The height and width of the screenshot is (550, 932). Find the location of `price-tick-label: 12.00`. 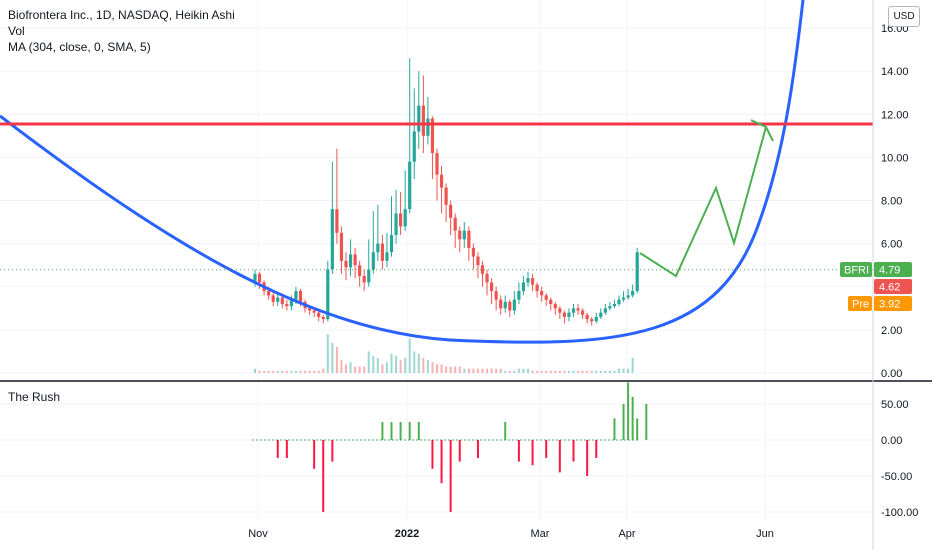

price-tick-label: 12.00 is located at coordinates (895, 115).